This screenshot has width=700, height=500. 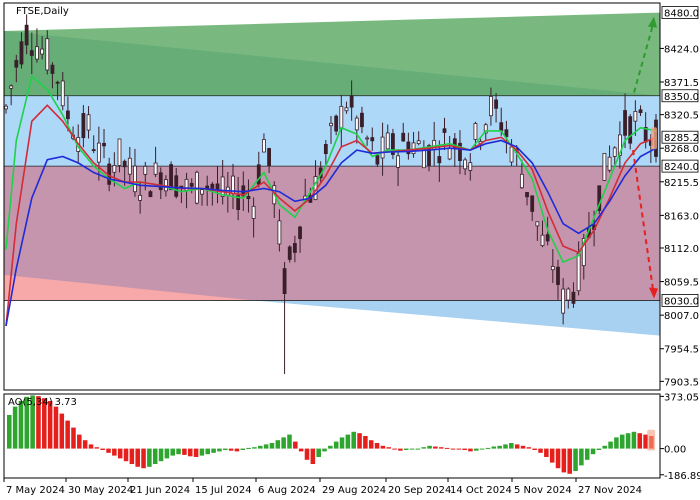 I want to click on date-tick-label: 7 May 2024, so click(x=35, y=490).